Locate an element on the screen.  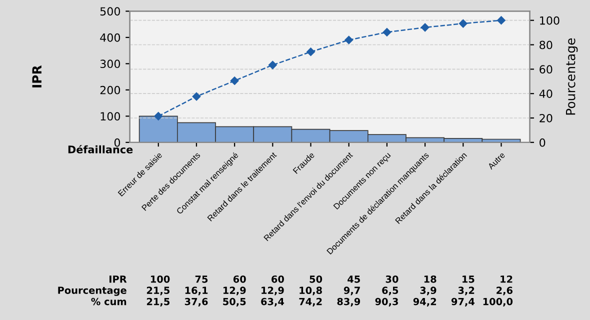
data-label: 75 is located at coordinates (201, 279).